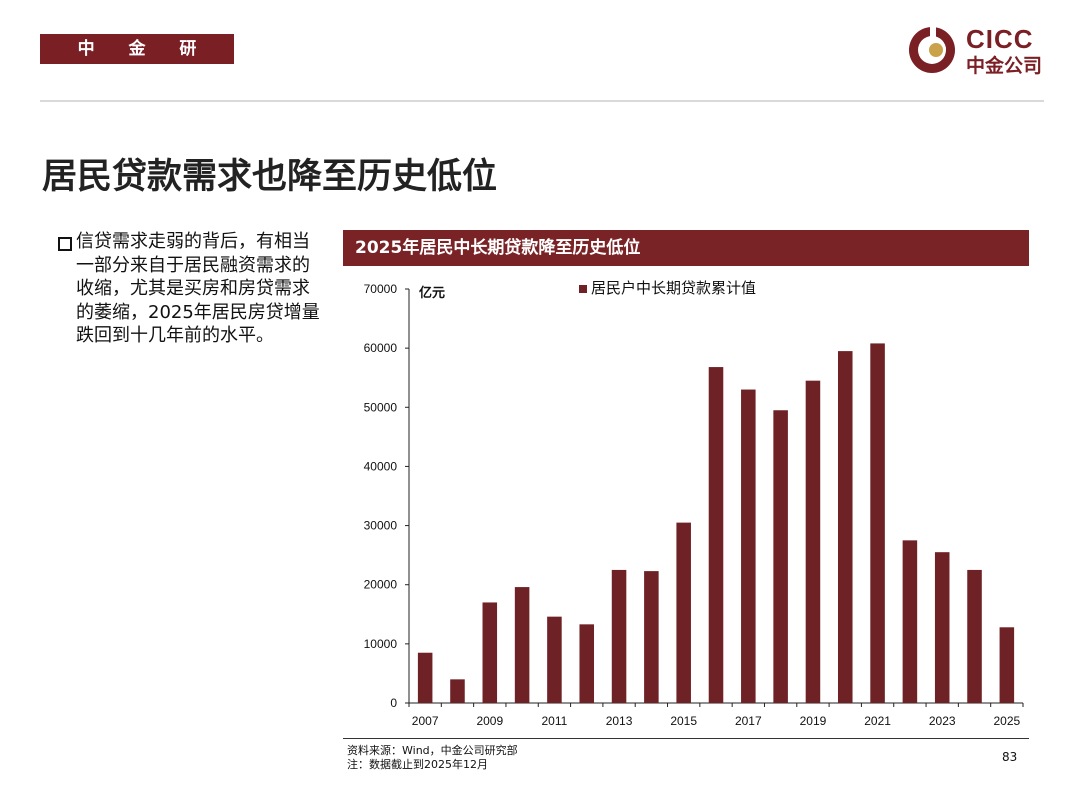 The image size is (1080, 804). I want to click on x-tick-label: 2015, so click(683, 721).